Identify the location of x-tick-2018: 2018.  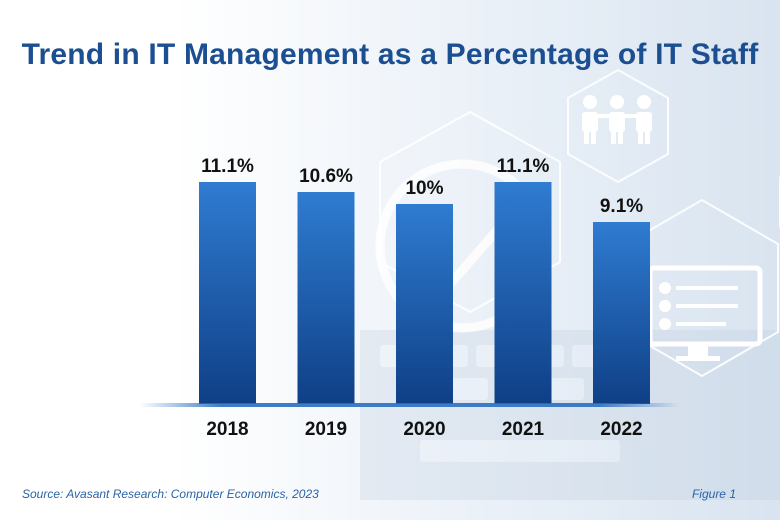
(227, 429).